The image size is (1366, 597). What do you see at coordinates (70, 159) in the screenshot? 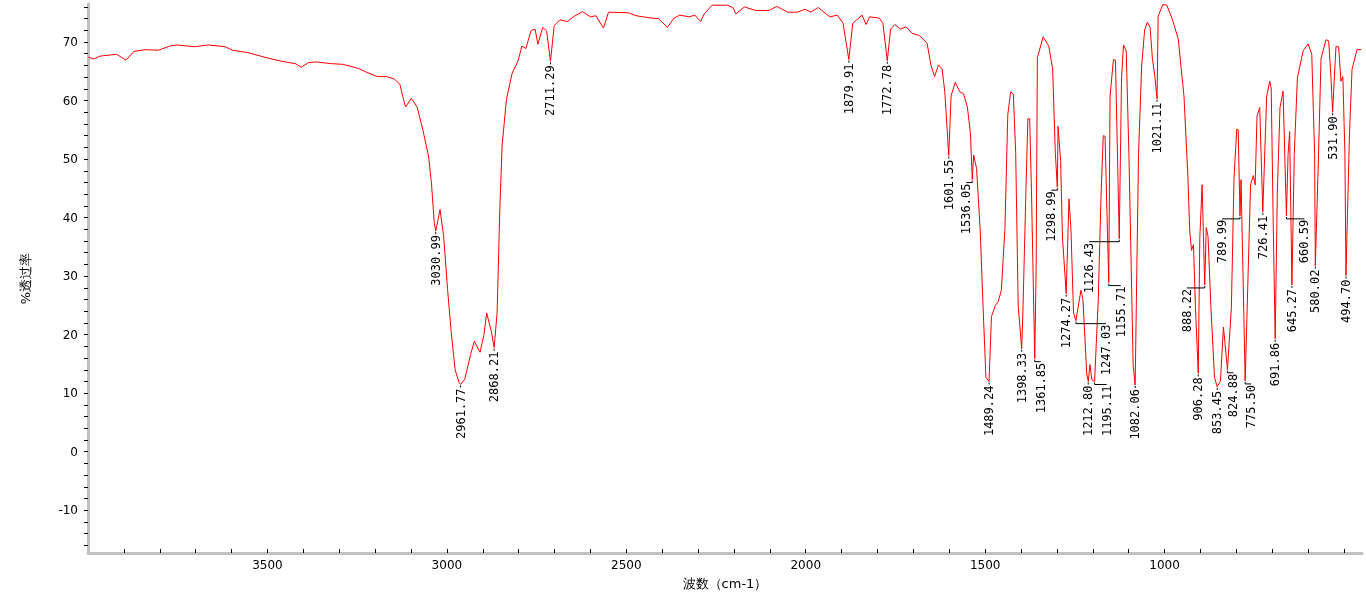
I see `y-tick-label: 50` at bounding box center [70, 159].